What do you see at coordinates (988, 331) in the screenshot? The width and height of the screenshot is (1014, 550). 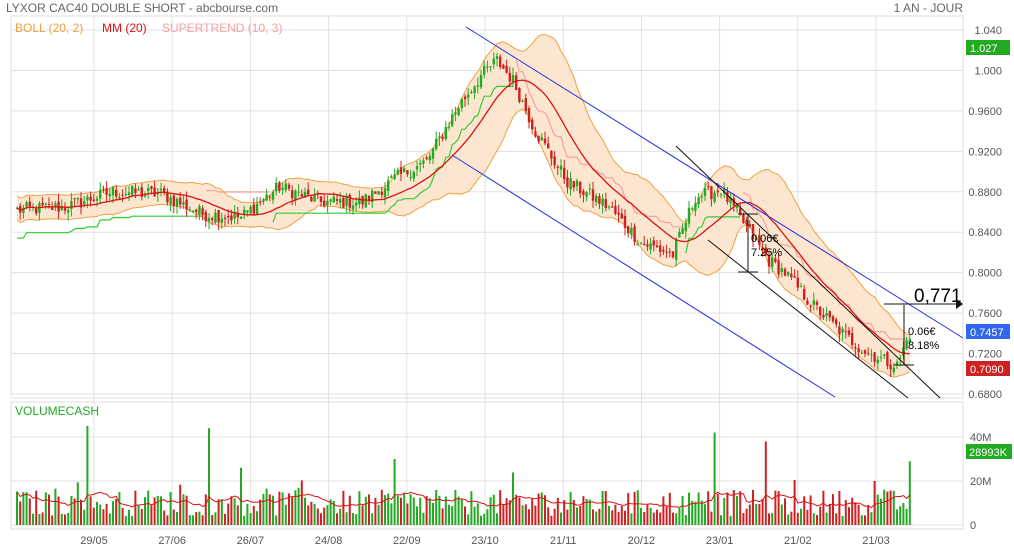 I see `mid-price-badge: 0.7457` at bounding box center [988, 331].